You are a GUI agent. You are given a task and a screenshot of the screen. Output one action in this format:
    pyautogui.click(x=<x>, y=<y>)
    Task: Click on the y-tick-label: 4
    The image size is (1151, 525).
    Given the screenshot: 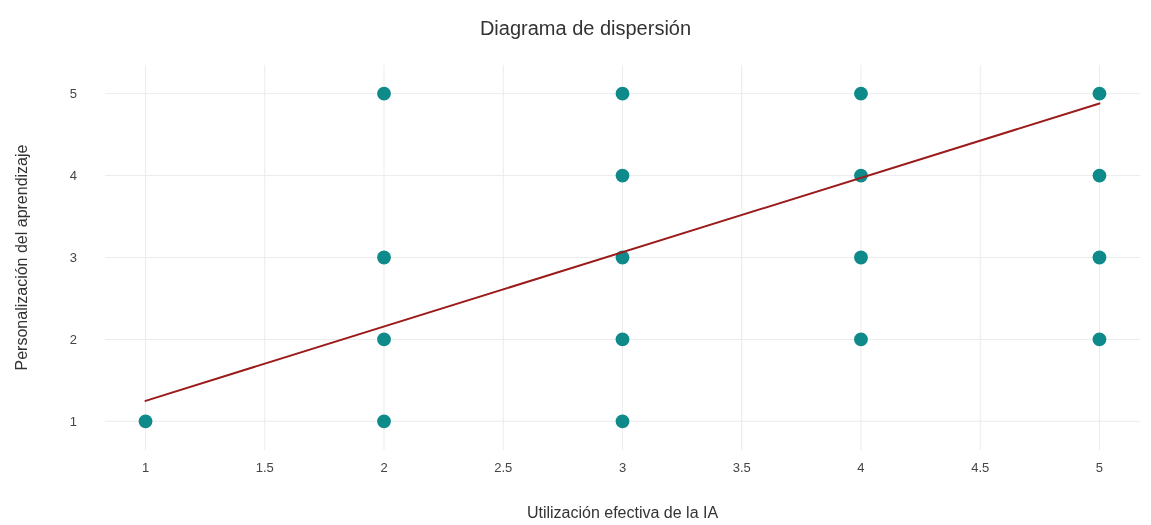 What is the action you would take?
    pyautogui.click(x=73, y=176)
    